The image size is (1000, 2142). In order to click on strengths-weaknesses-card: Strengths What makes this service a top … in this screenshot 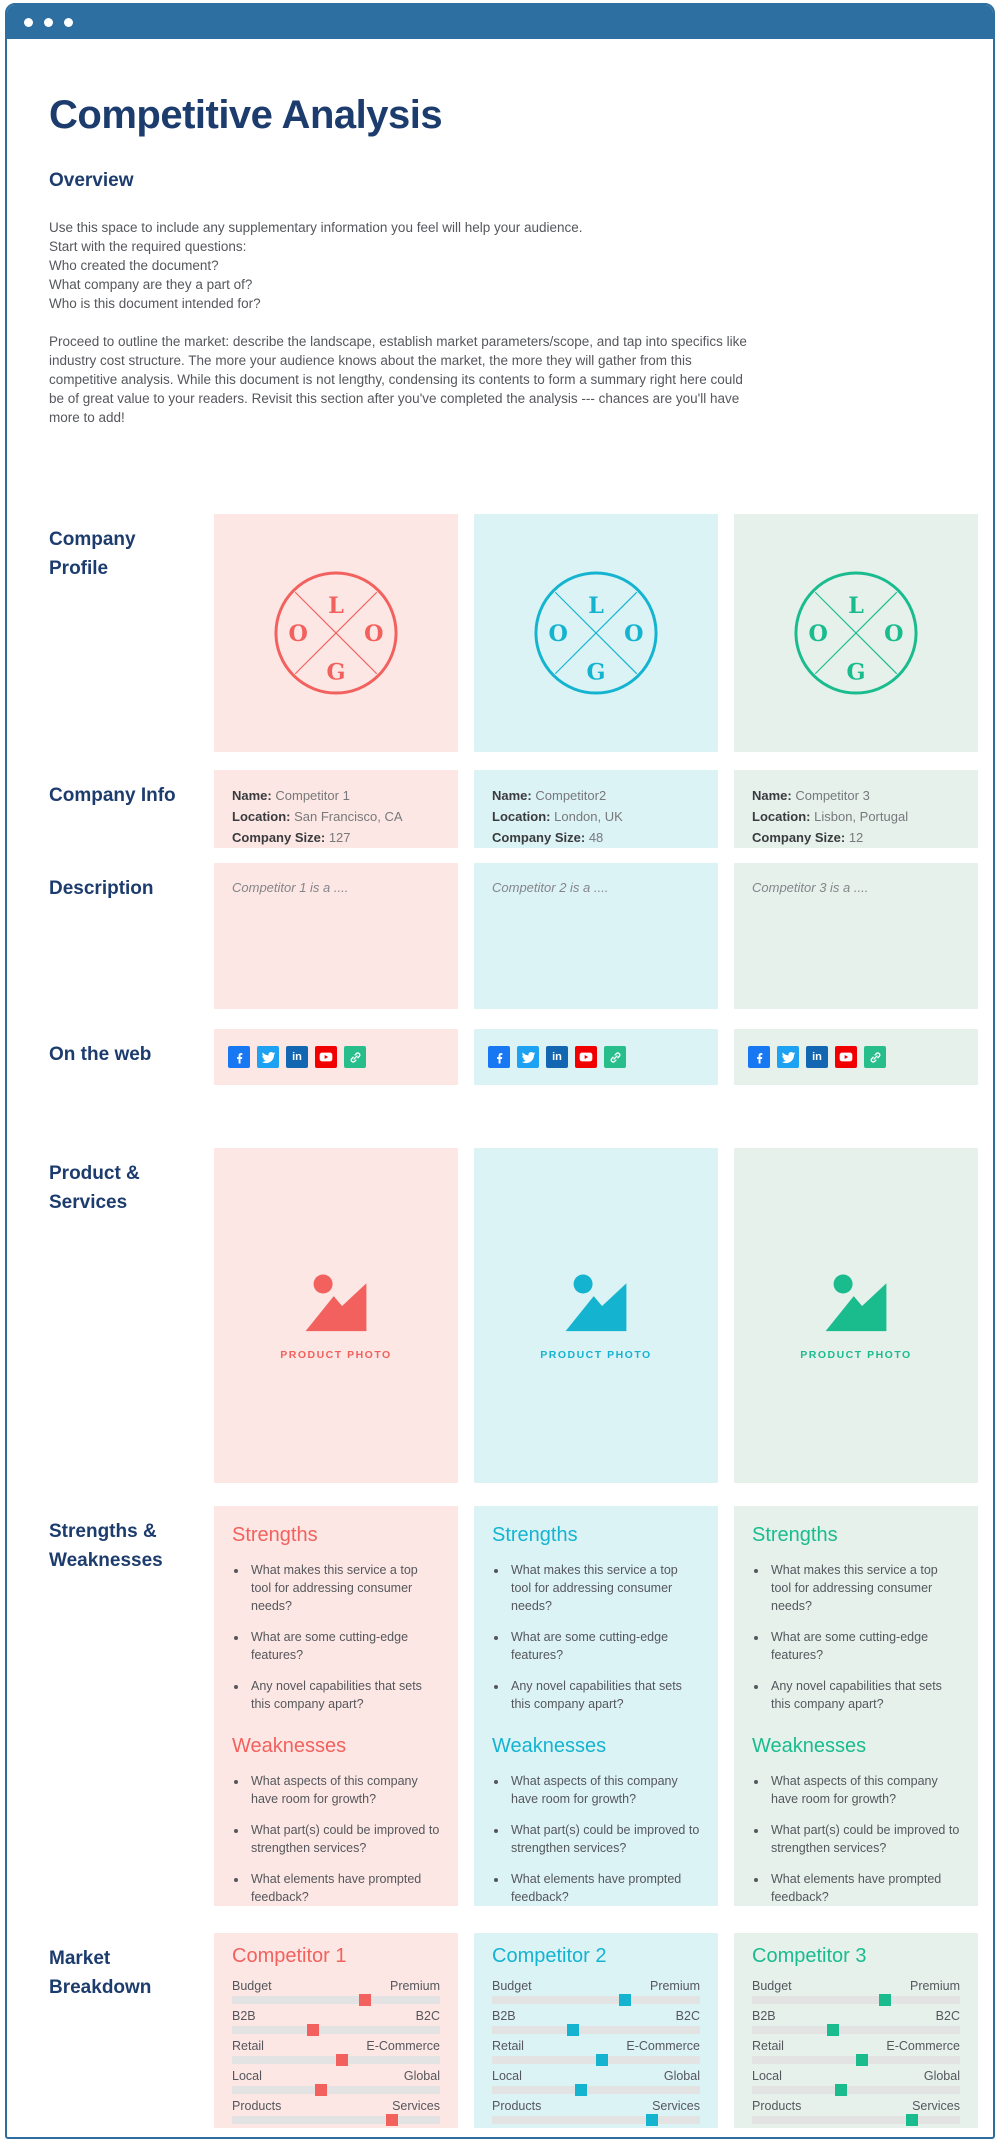, I will do `click(336, 1706)`.